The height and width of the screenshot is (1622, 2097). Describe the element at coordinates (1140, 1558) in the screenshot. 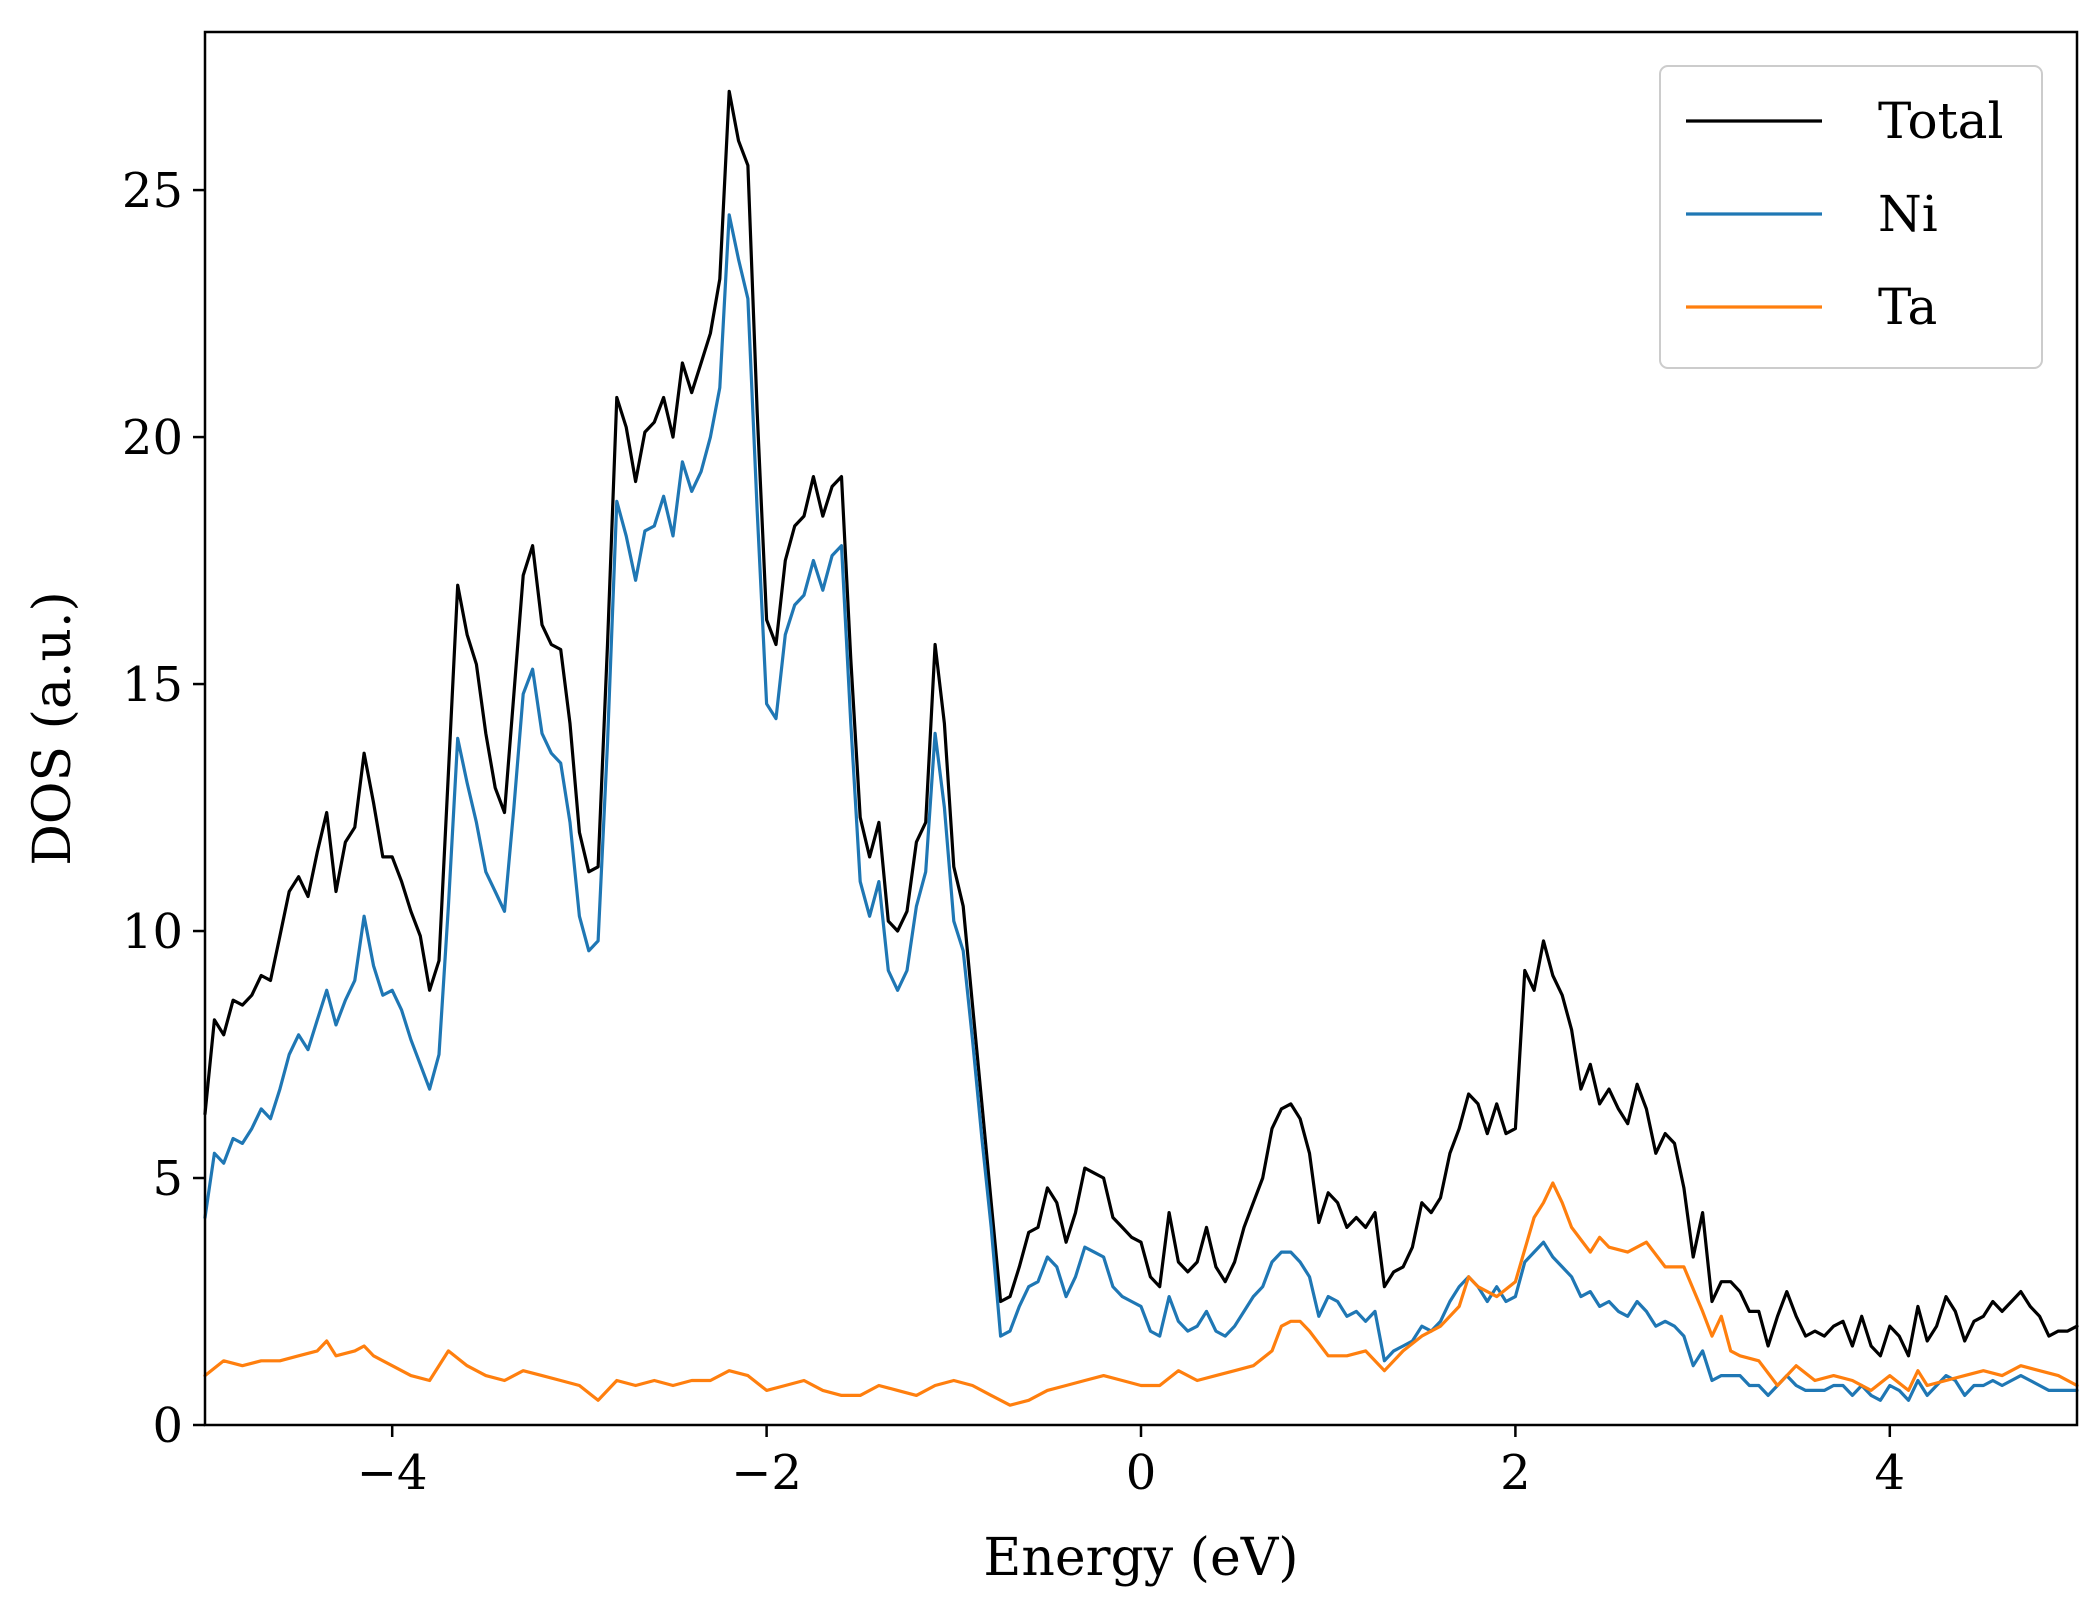

I see `x-axis-label: Energy (eV)` at that location.